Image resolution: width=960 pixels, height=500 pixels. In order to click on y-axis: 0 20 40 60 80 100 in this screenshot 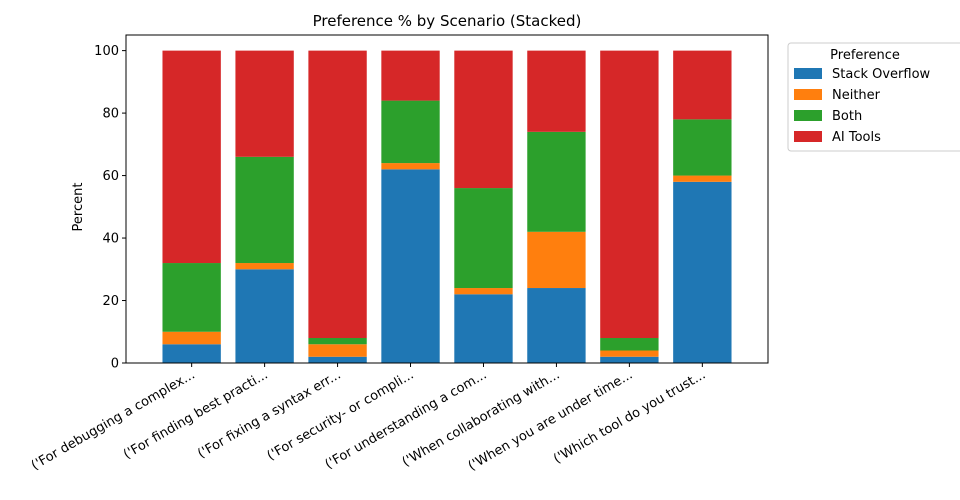, I will do `click(110, 208)`.